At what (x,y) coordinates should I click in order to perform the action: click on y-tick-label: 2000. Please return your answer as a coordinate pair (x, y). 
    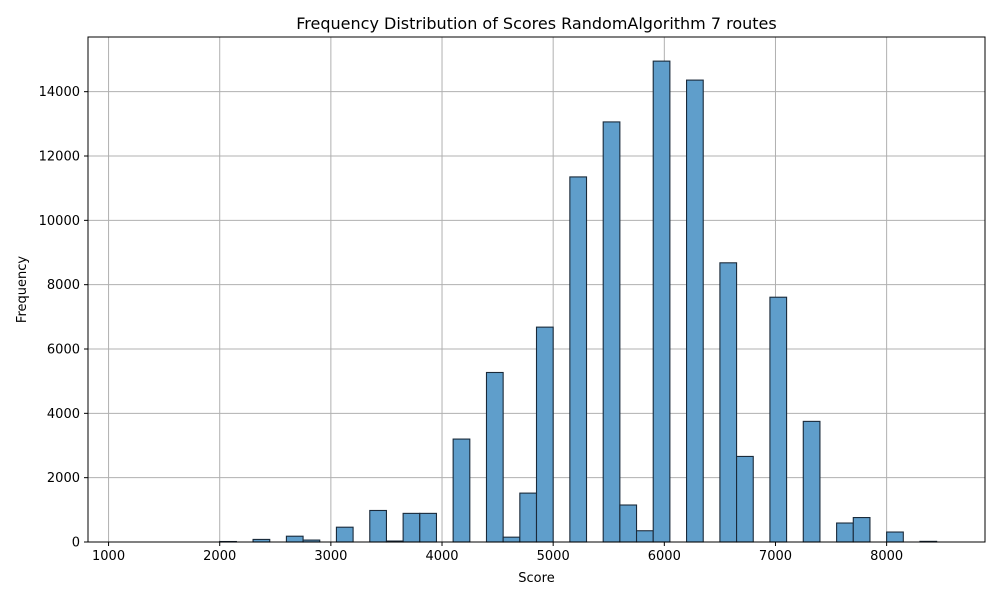
    Looking at the image, I should click on (63, 478).